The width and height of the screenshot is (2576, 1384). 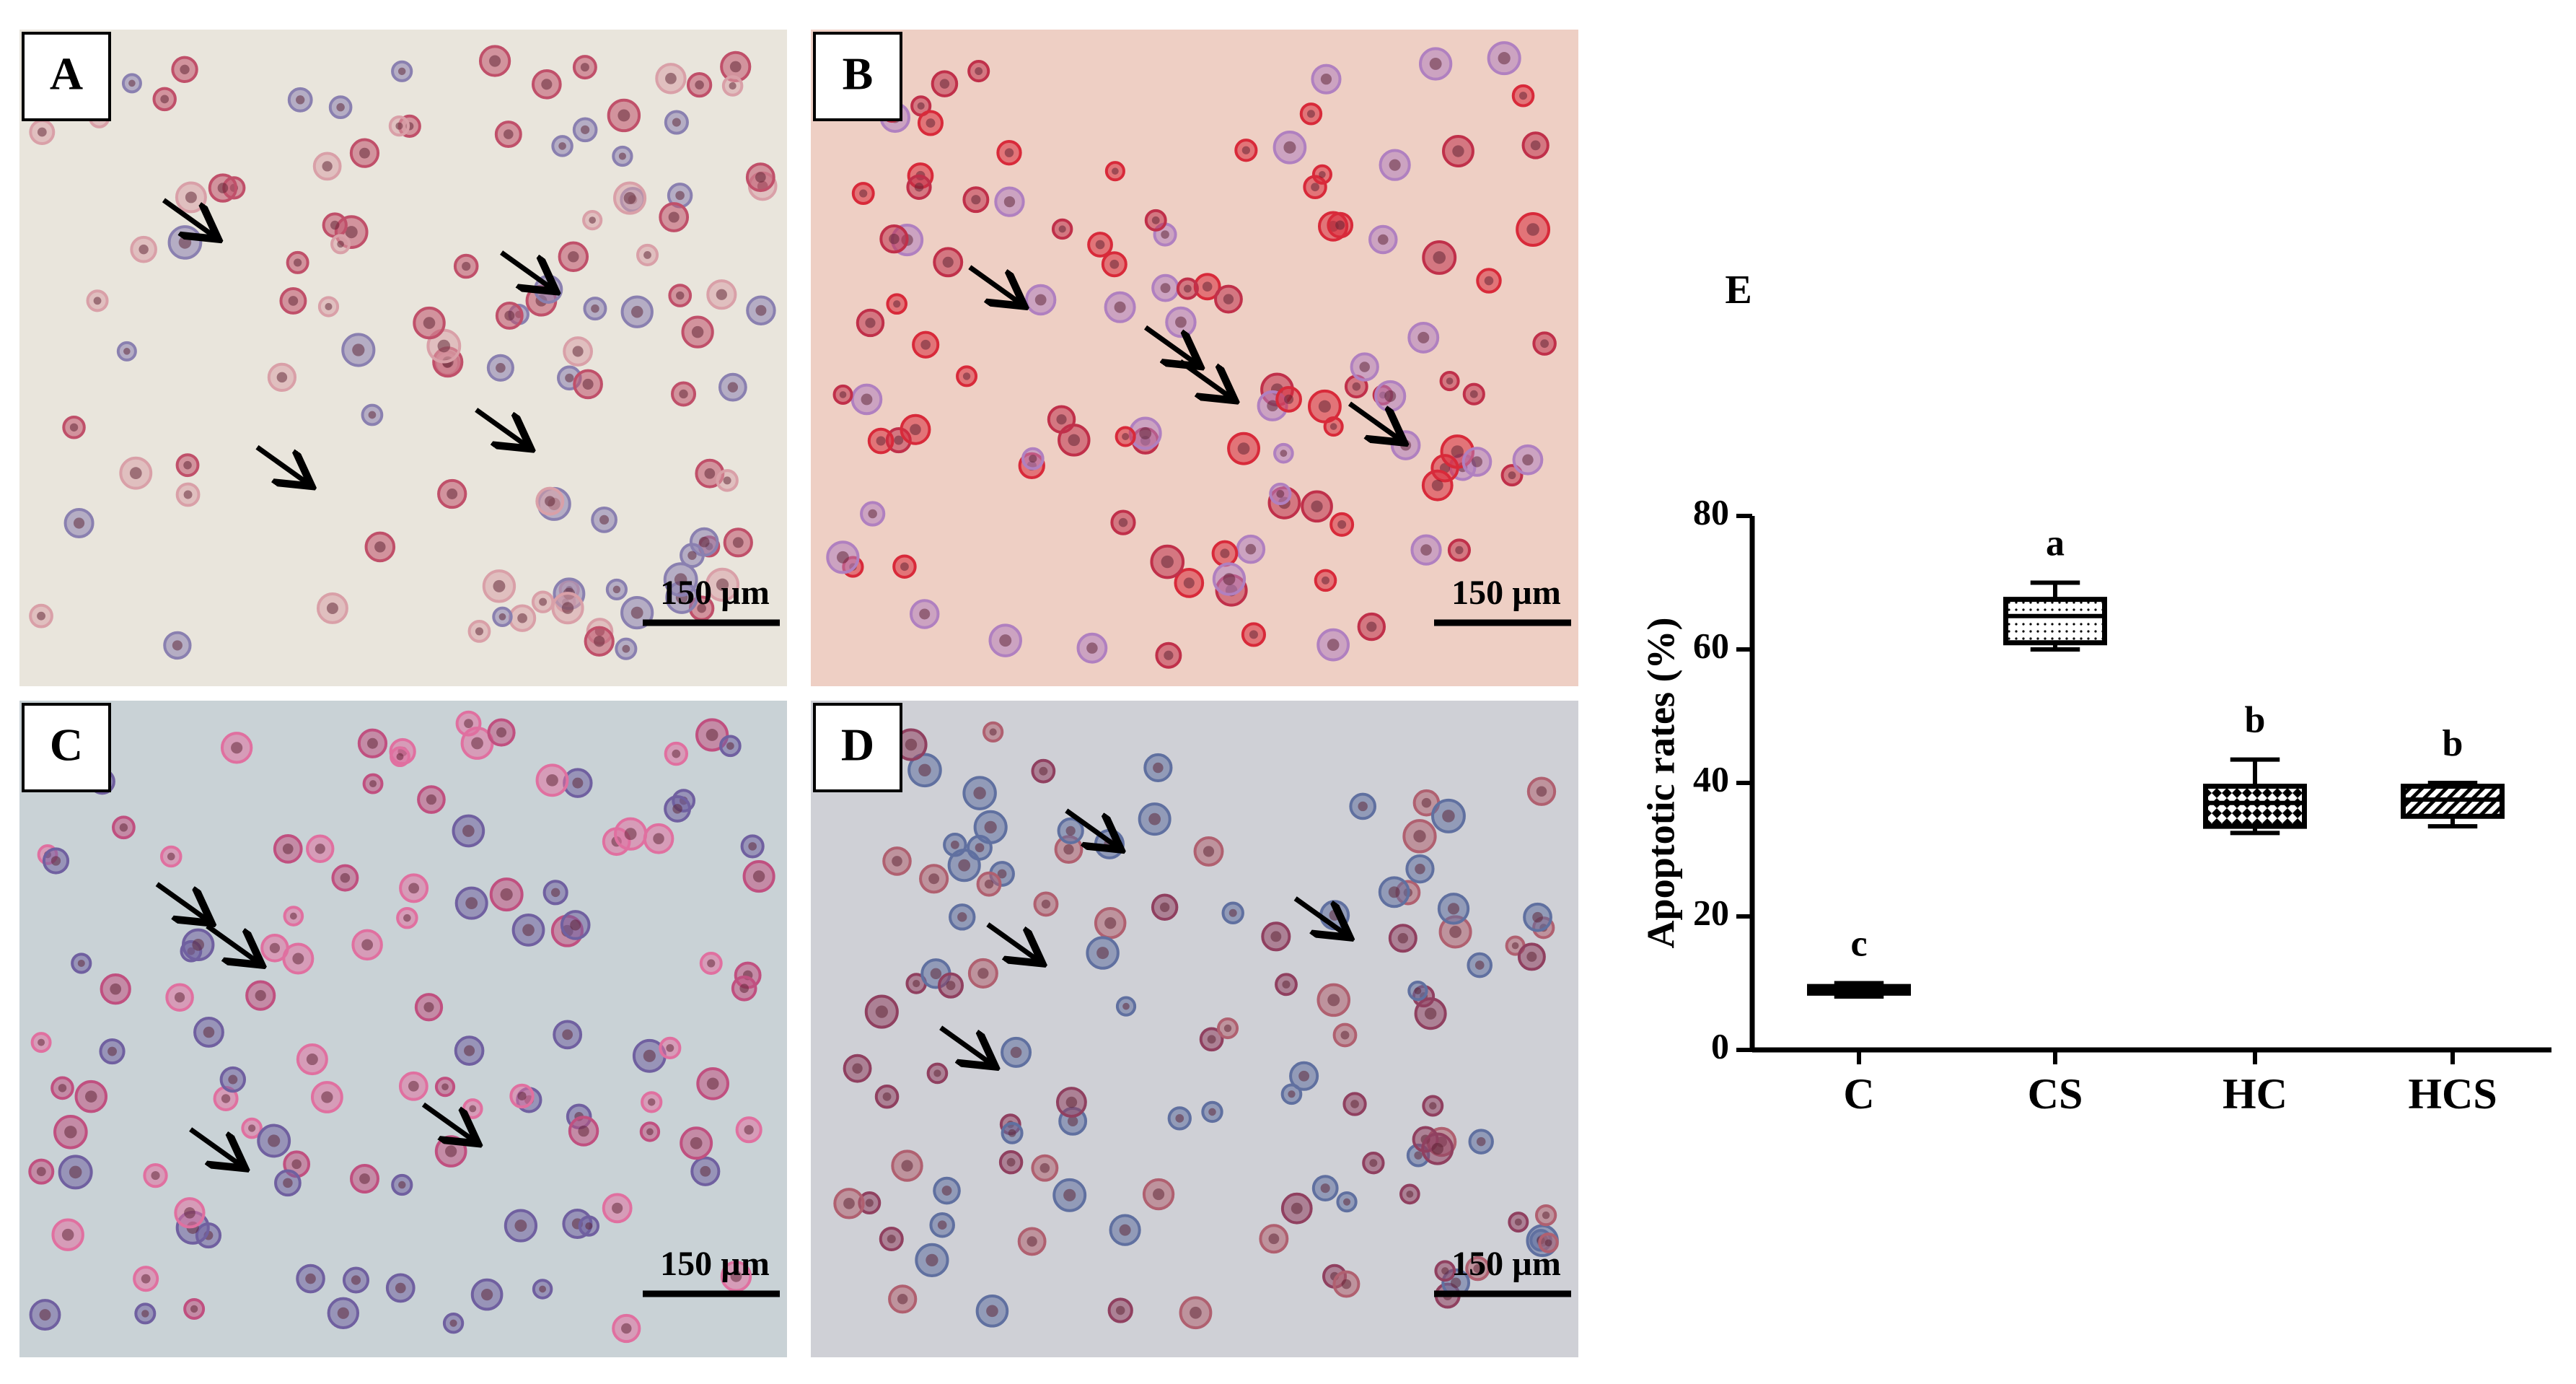 I want to click on panel-label: C, so click(x=66, y=745).